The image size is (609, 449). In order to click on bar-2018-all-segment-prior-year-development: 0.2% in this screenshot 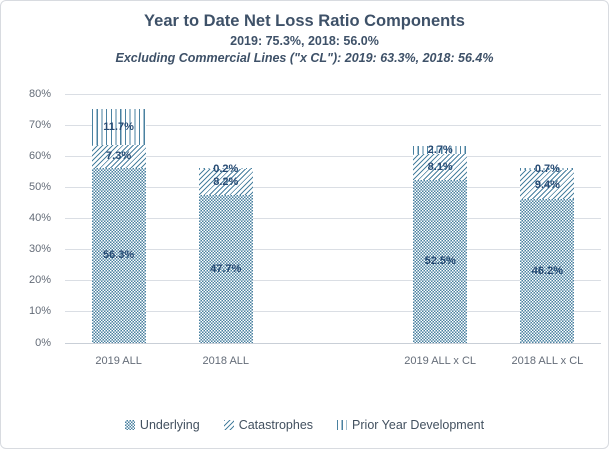, I will do `click(225, 169)`.